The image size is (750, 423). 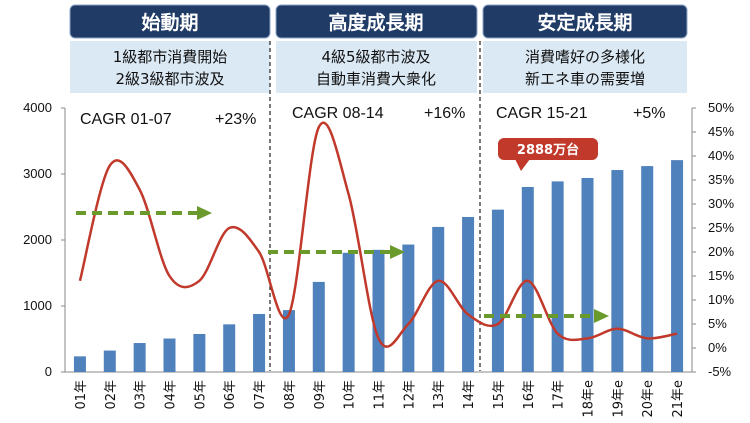 What do you see at coordinates (126, 119) in the screenshot?
I see `cagr-label-1: CAGR 01-07` at bounding box center [126, 119].